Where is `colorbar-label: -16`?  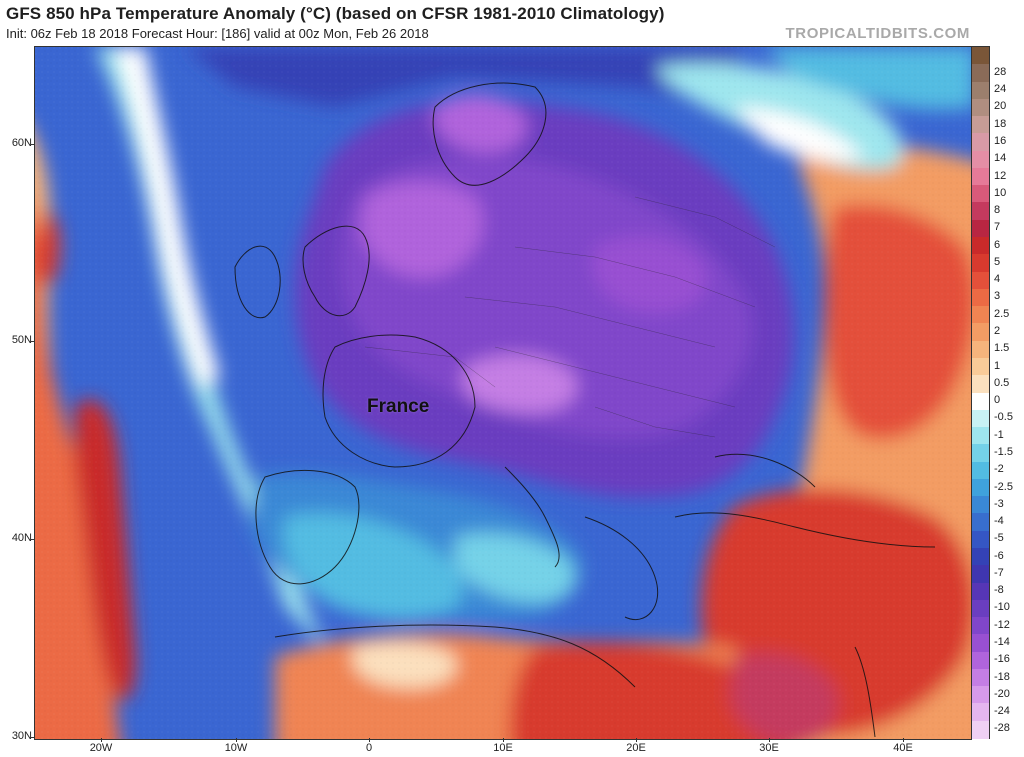 colorbar-label: -16 is located at coordinates (1002, 659).